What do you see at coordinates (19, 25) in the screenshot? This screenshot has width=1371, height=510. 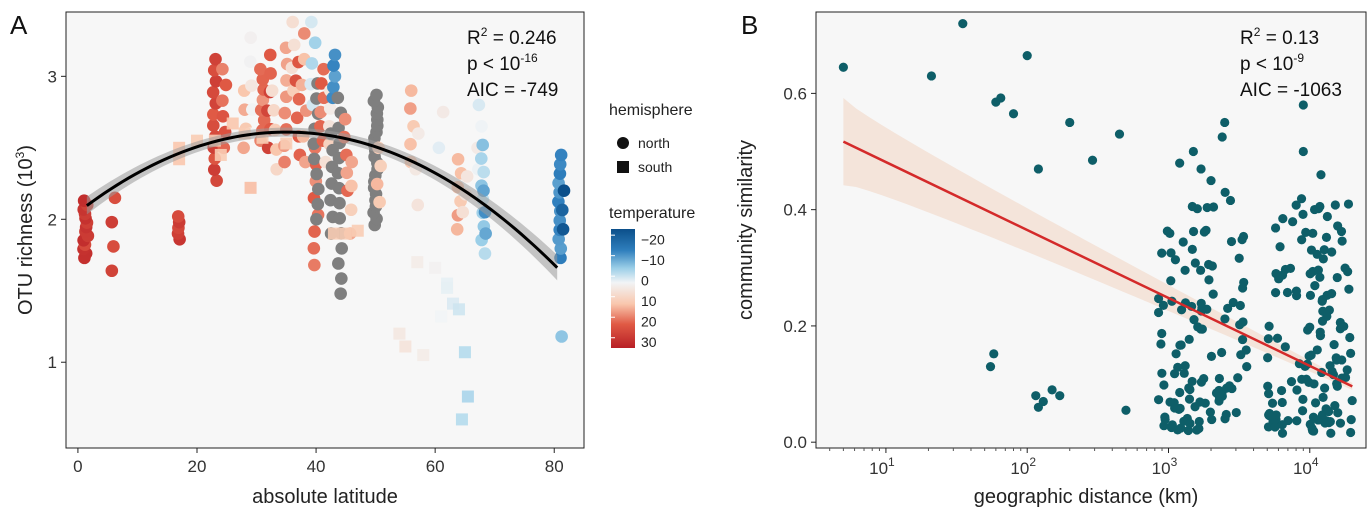 I see `panel-a-label: A` at bounding box center [19, 25].